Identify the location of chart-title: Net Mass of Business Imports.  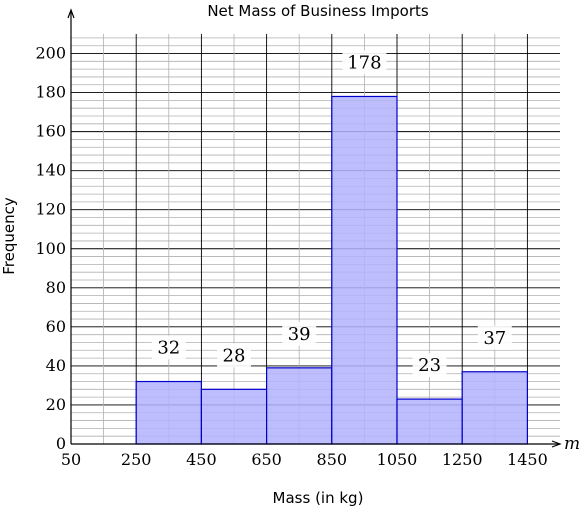
(318, 11).